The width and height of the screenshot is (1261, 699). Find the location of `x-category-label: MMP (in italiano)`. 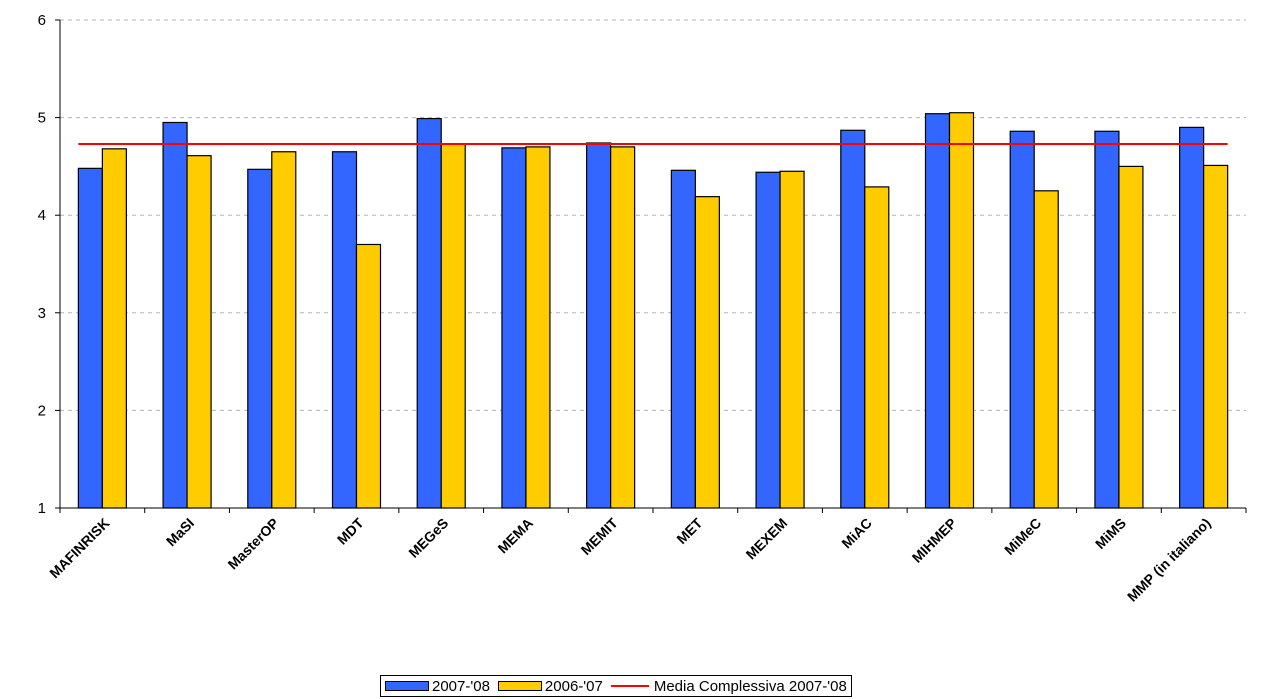

x-category-label: MMP (in italiano) is located at coordinates (1169, 560).